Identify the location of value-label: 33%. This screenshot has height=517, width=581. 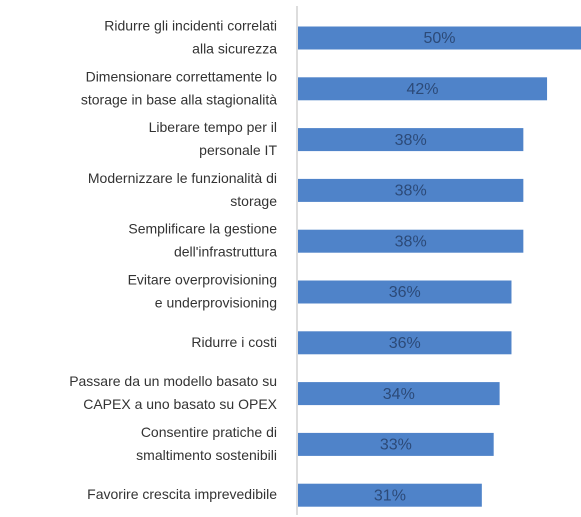
(396, 445).